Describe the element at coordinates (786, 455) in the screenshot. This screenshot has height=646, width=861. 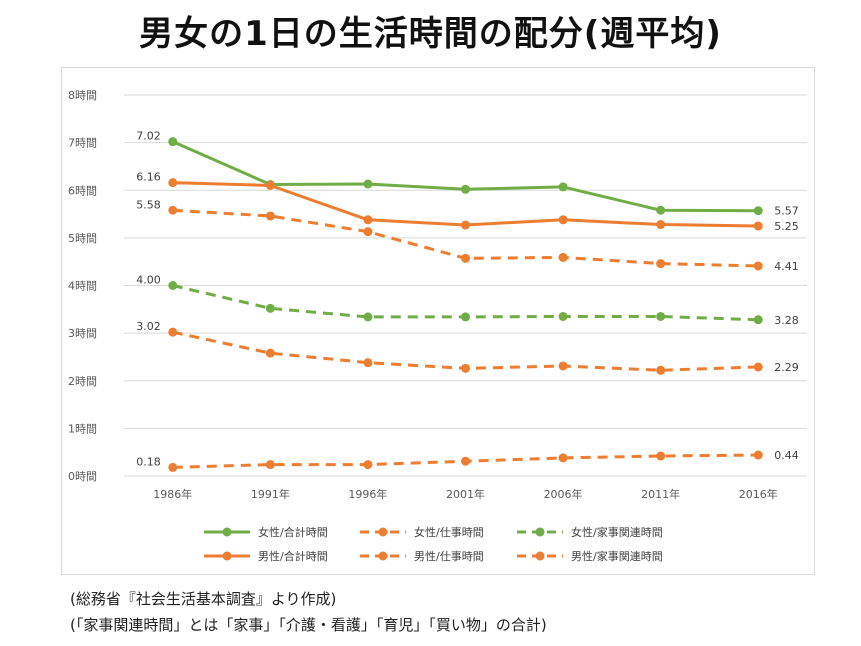
I see `data-label: 0.44` at that location.